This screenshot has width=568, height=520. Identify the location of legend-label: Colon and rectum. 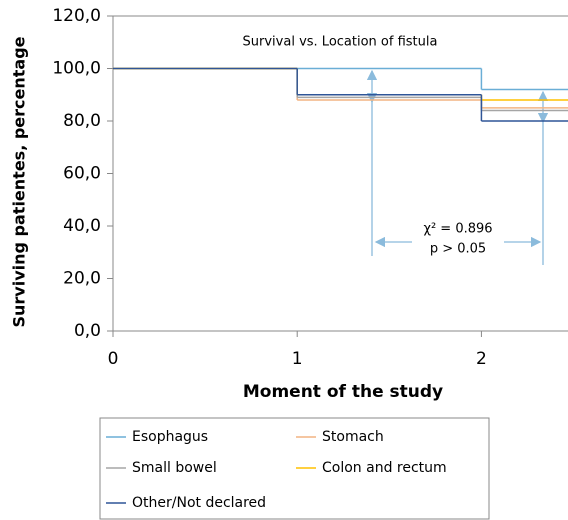
(384, 468).